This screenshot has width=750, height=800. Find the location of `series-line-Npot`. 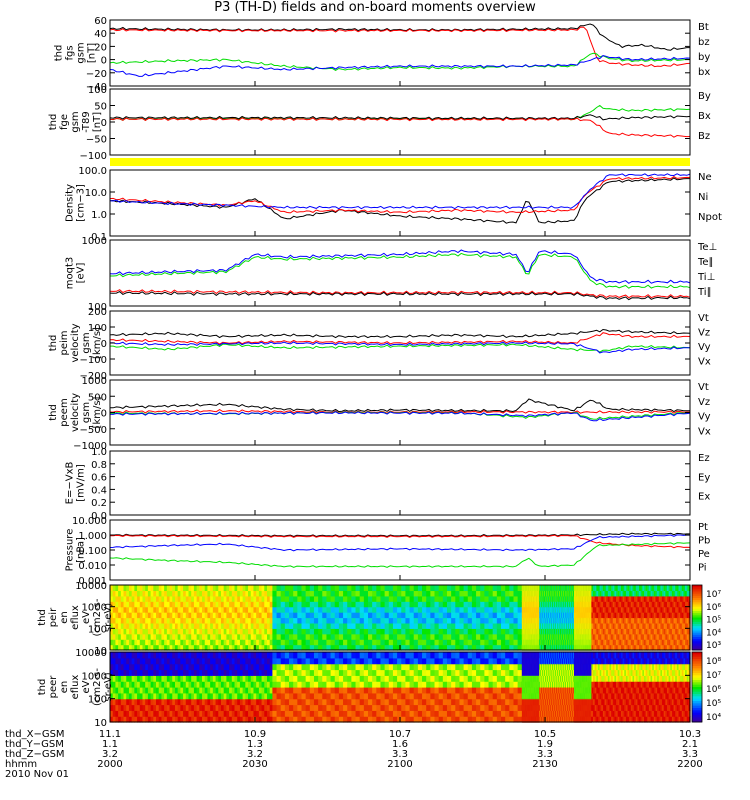

series-line-Npot is located at coordinates (400, 191).